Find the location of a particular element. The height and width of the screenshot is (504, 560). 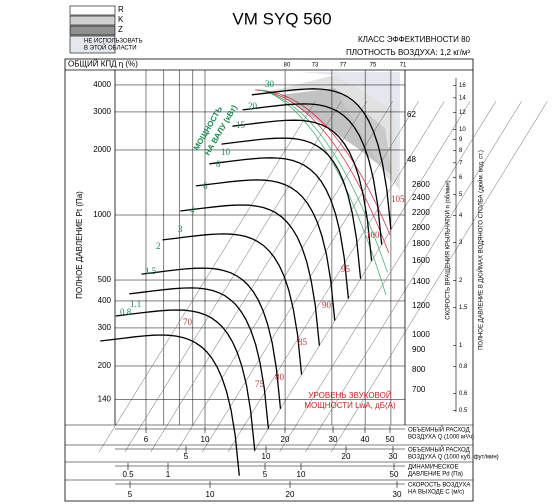

row-label: ОБЪЕМНЫЙ РАСХОД is located at coordinates (439, 430).